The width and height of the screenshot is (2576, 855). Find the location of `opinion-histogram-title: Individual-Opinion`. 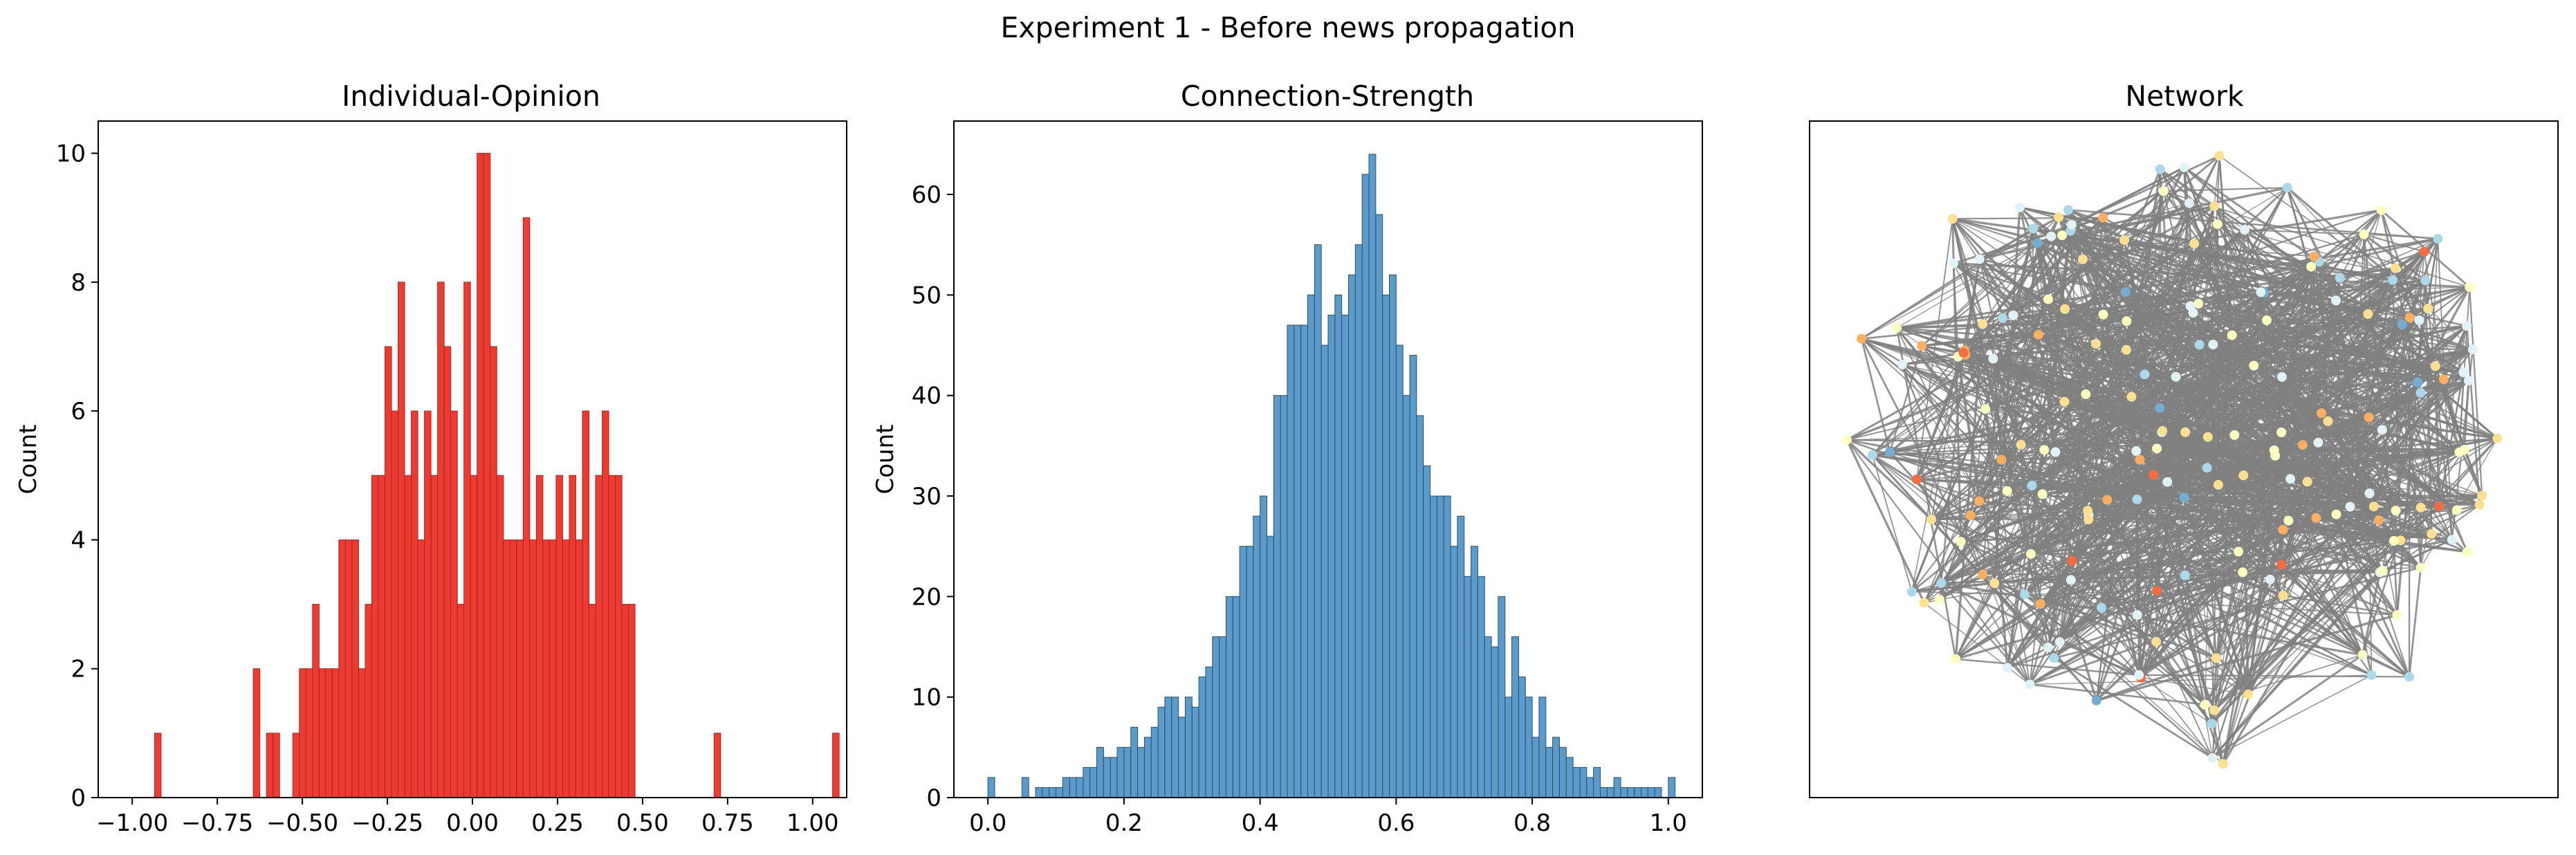

opinion-histogram-title: Individual-Opinion is located at coordinates (471, 96).